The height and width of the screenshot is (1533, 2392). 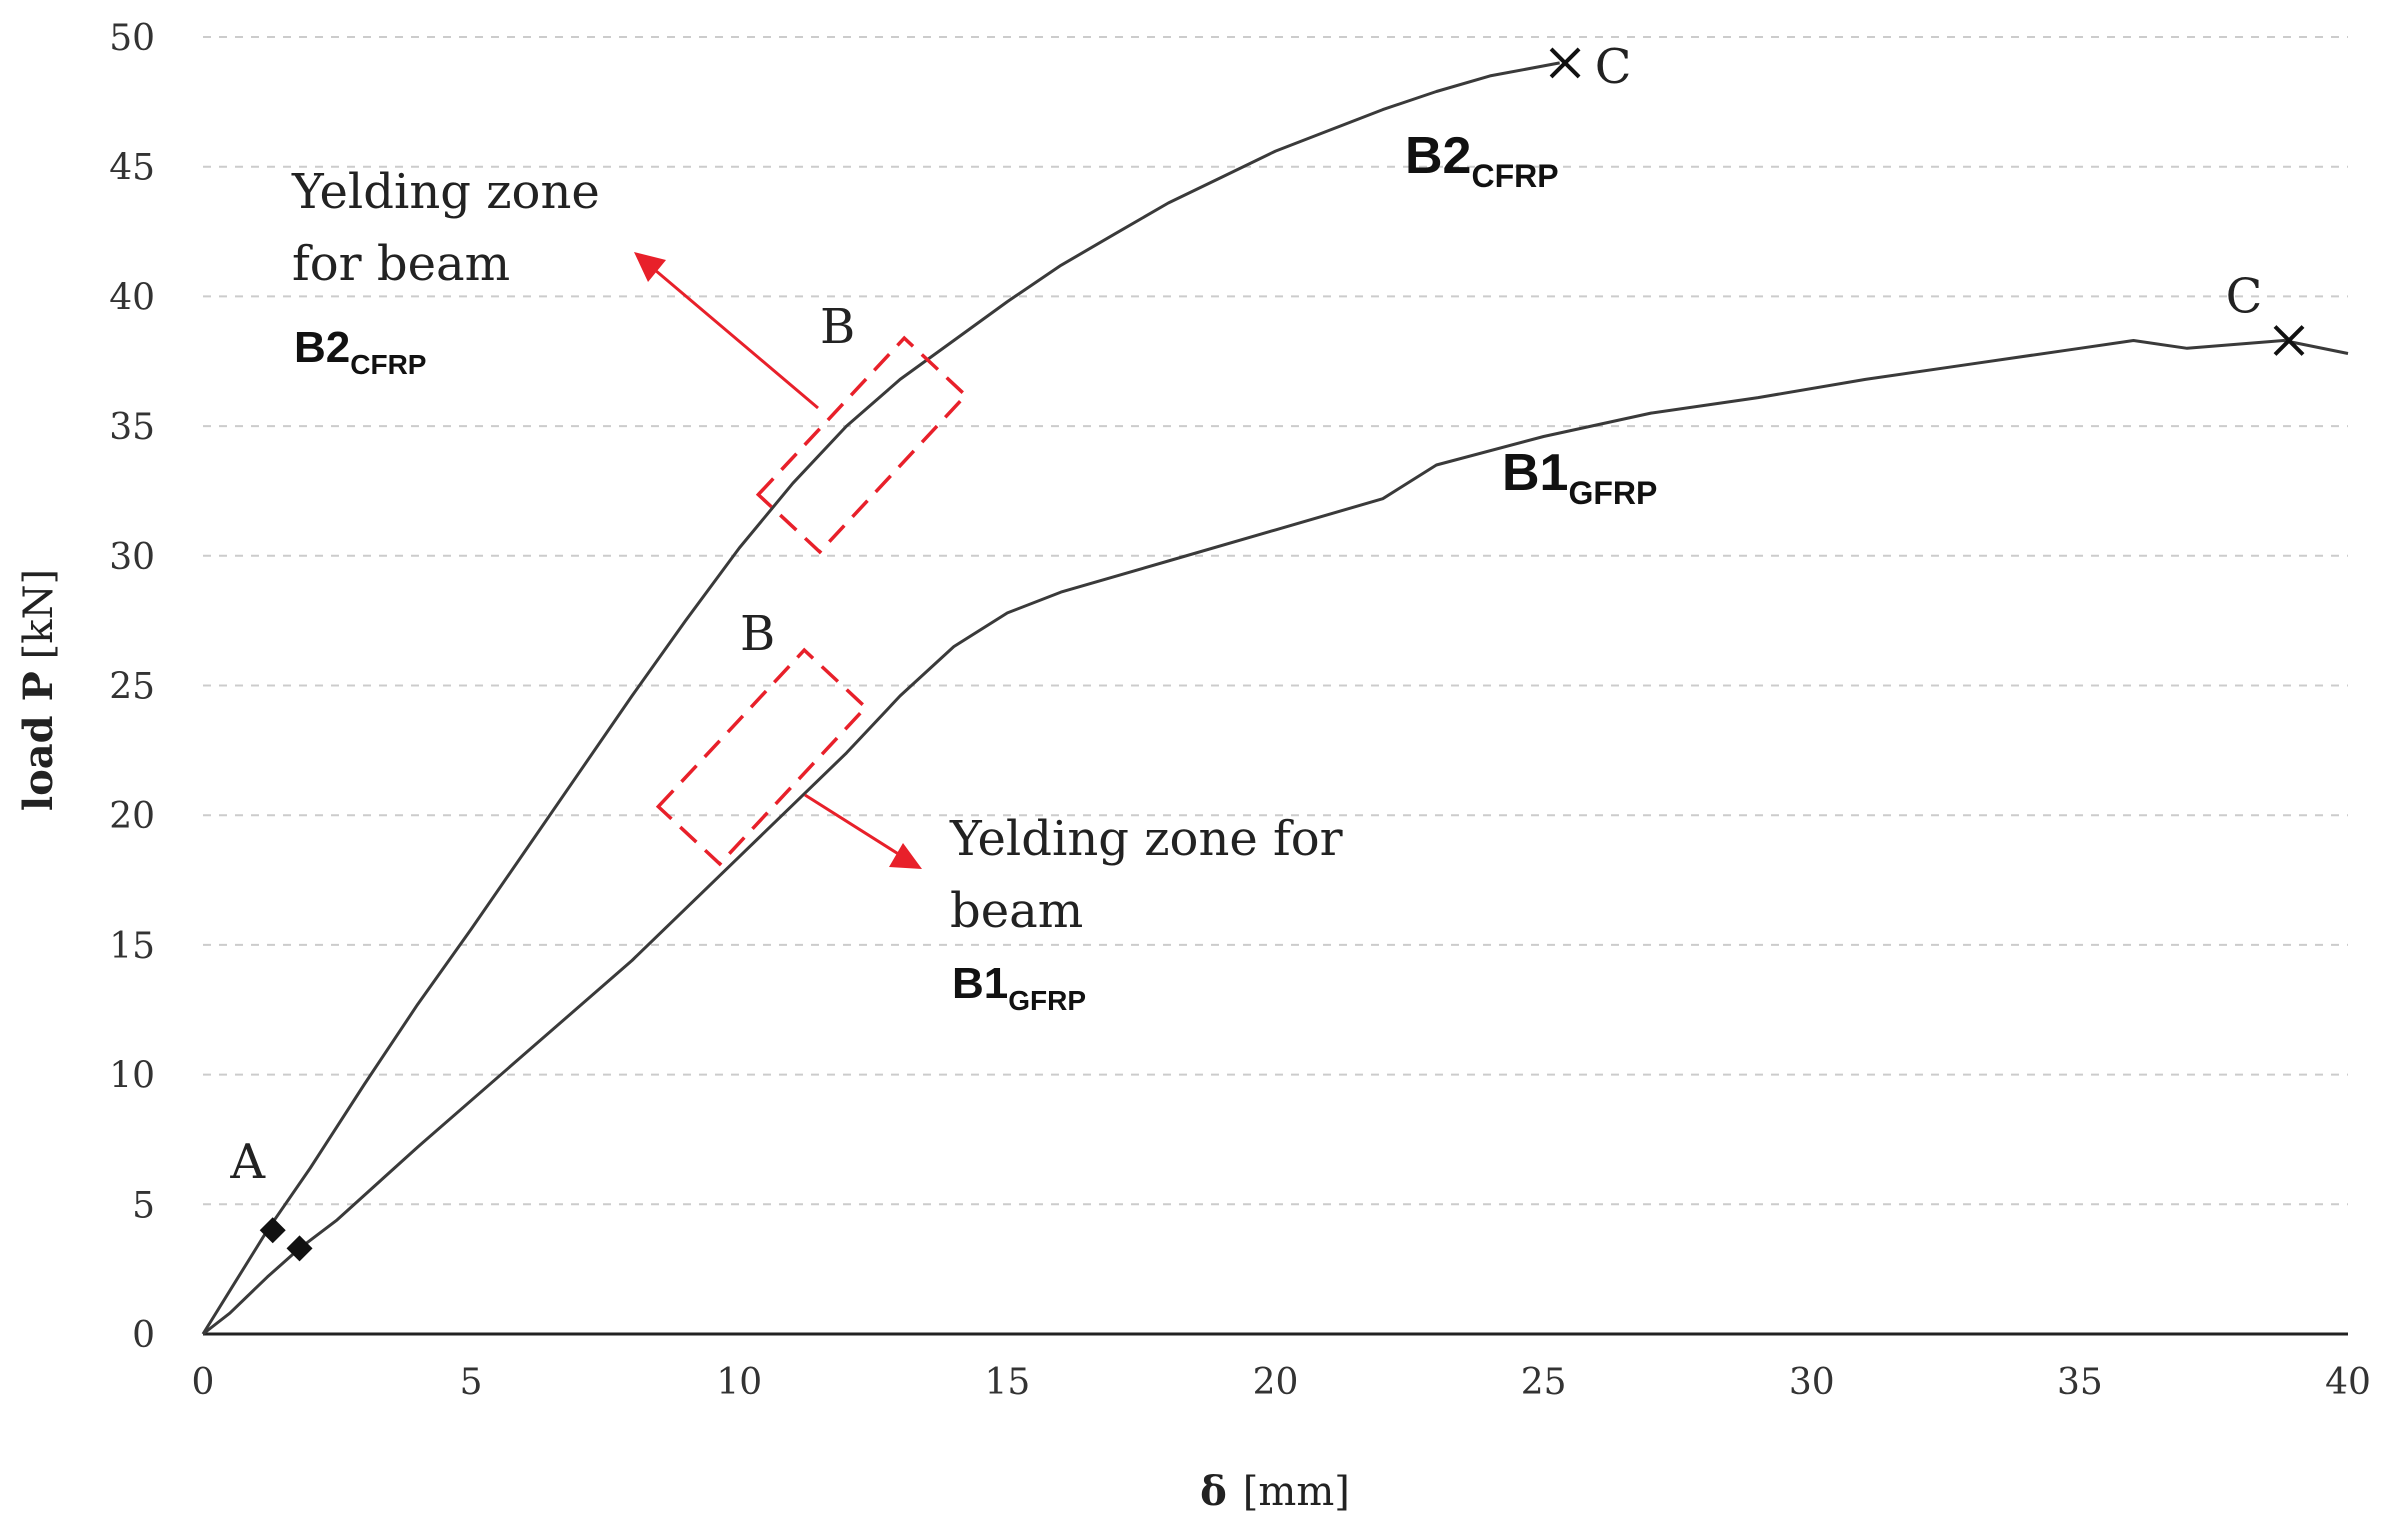 I want to click on annotation-b2-line2: for beam, so click(x=401, y=264).